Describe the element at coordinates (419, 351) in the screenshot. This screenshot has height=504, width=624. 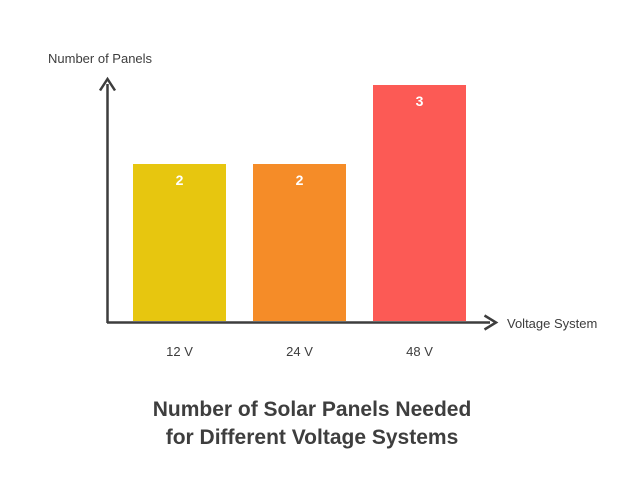
I see `x-tick-label: 48 V` at that location.